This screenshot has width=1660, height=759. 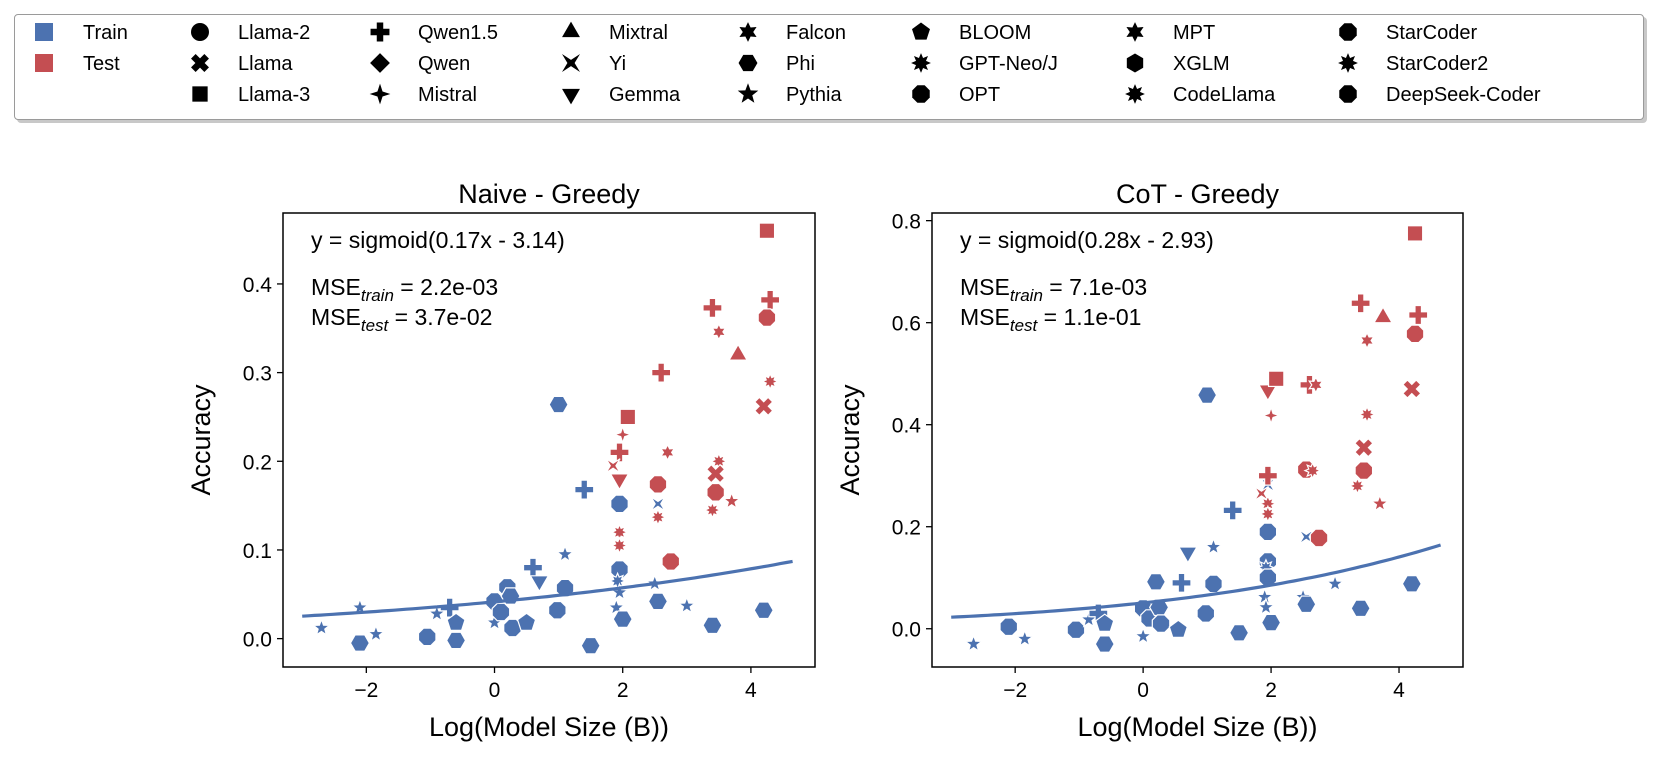 I want to click on y-tick-label: 0.2, so click(x=906, y=528).